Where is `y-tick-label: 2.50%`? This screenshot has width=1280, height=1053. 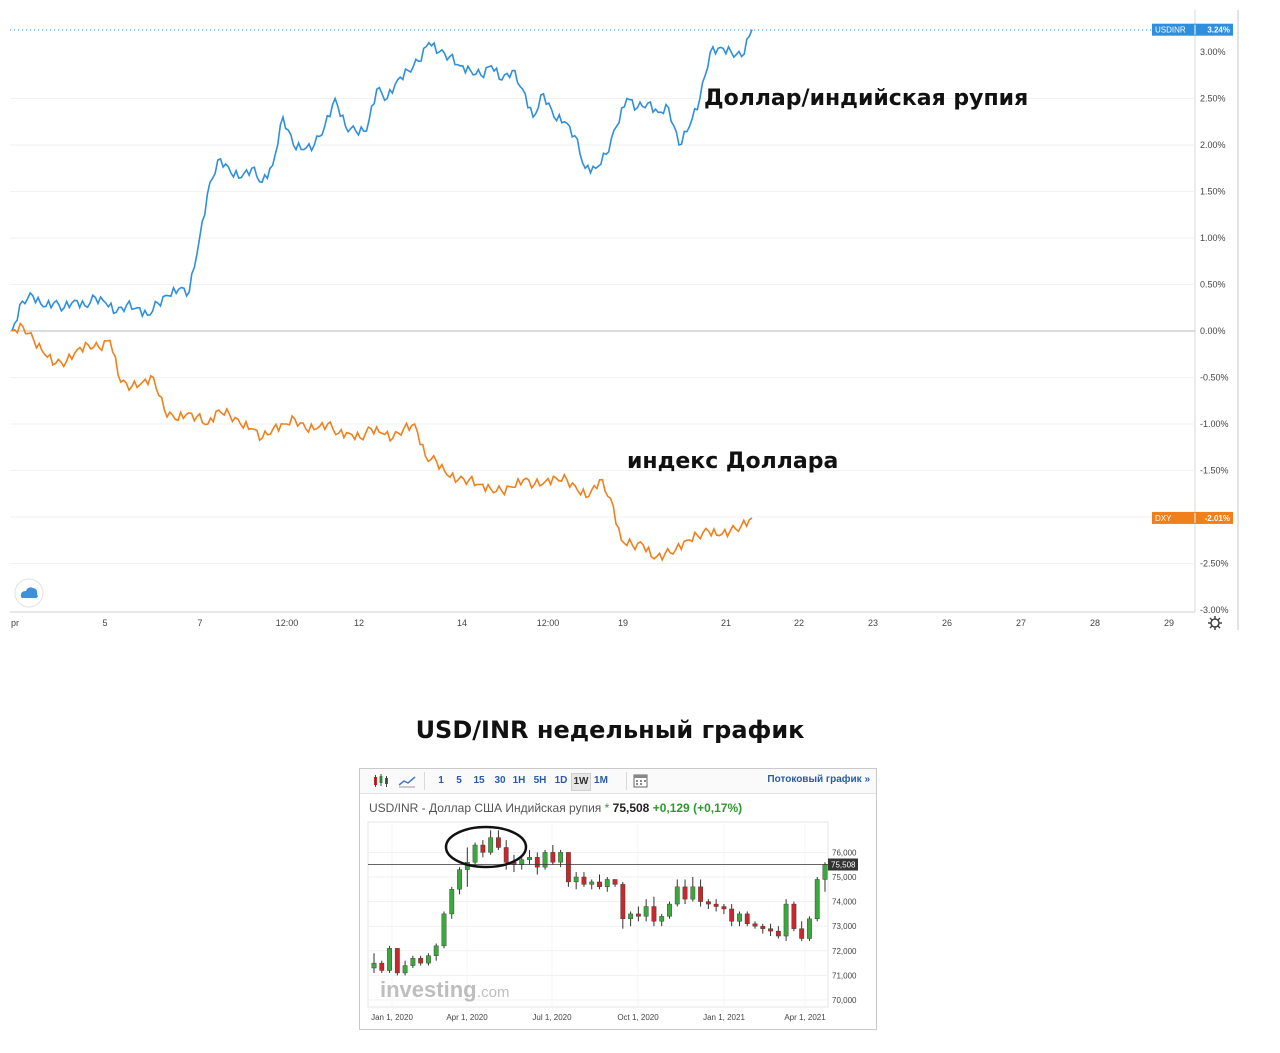 y-tick-label: 2.50% is located at coordinates (1213, 99).